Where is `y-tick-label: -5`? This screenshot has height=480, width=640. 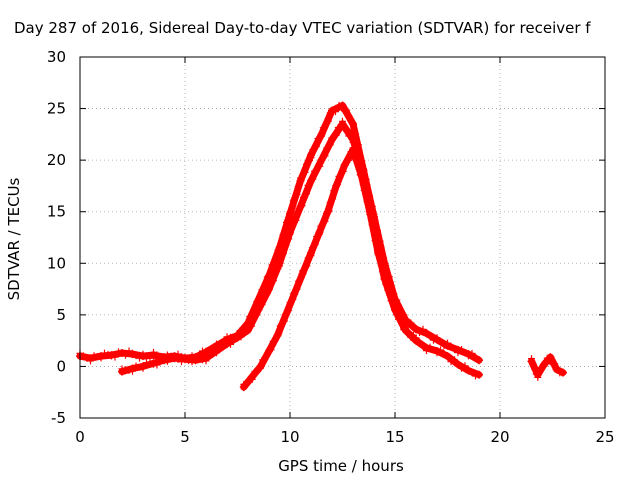 y-tick-label: -5 is located at coordinates (58, 418).